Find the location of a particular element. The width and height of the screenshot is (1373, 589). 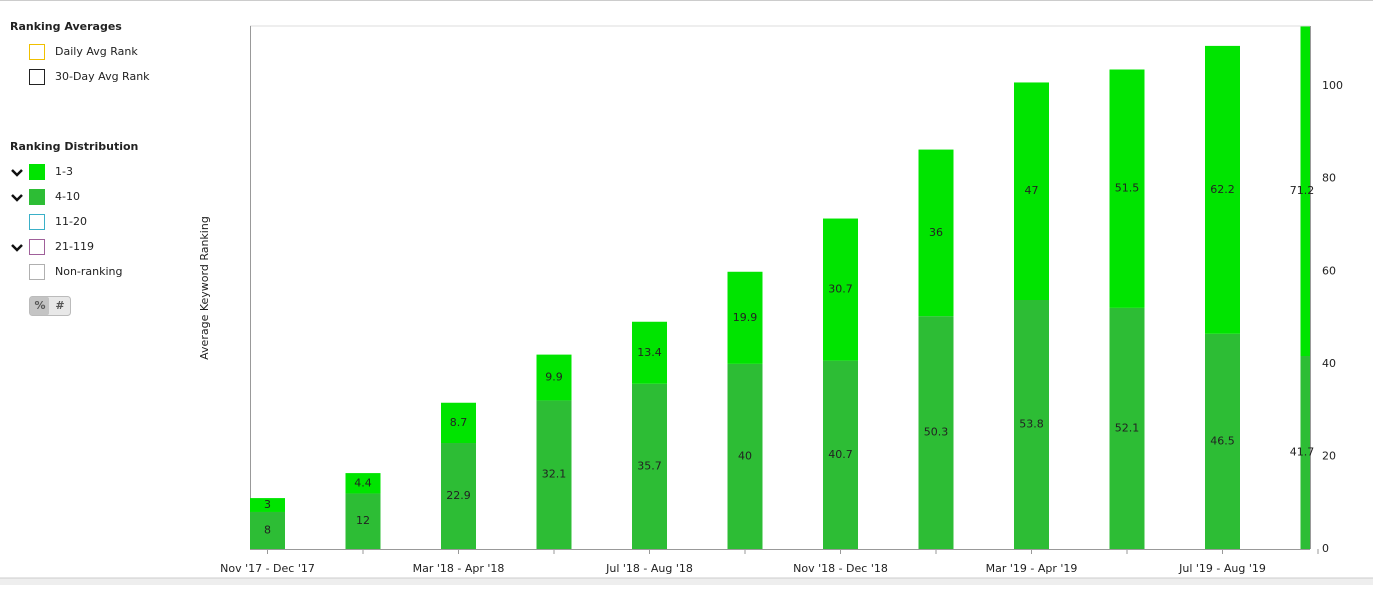

toggle-option: # is located at coordinates (59, 305).